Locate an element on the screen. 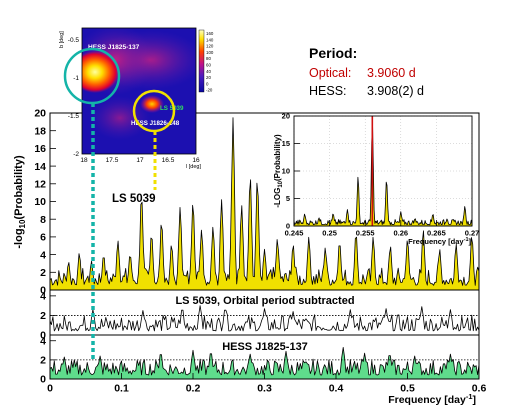  ls5039-y-tick-label: 16 is located at coordinates (40, 149).